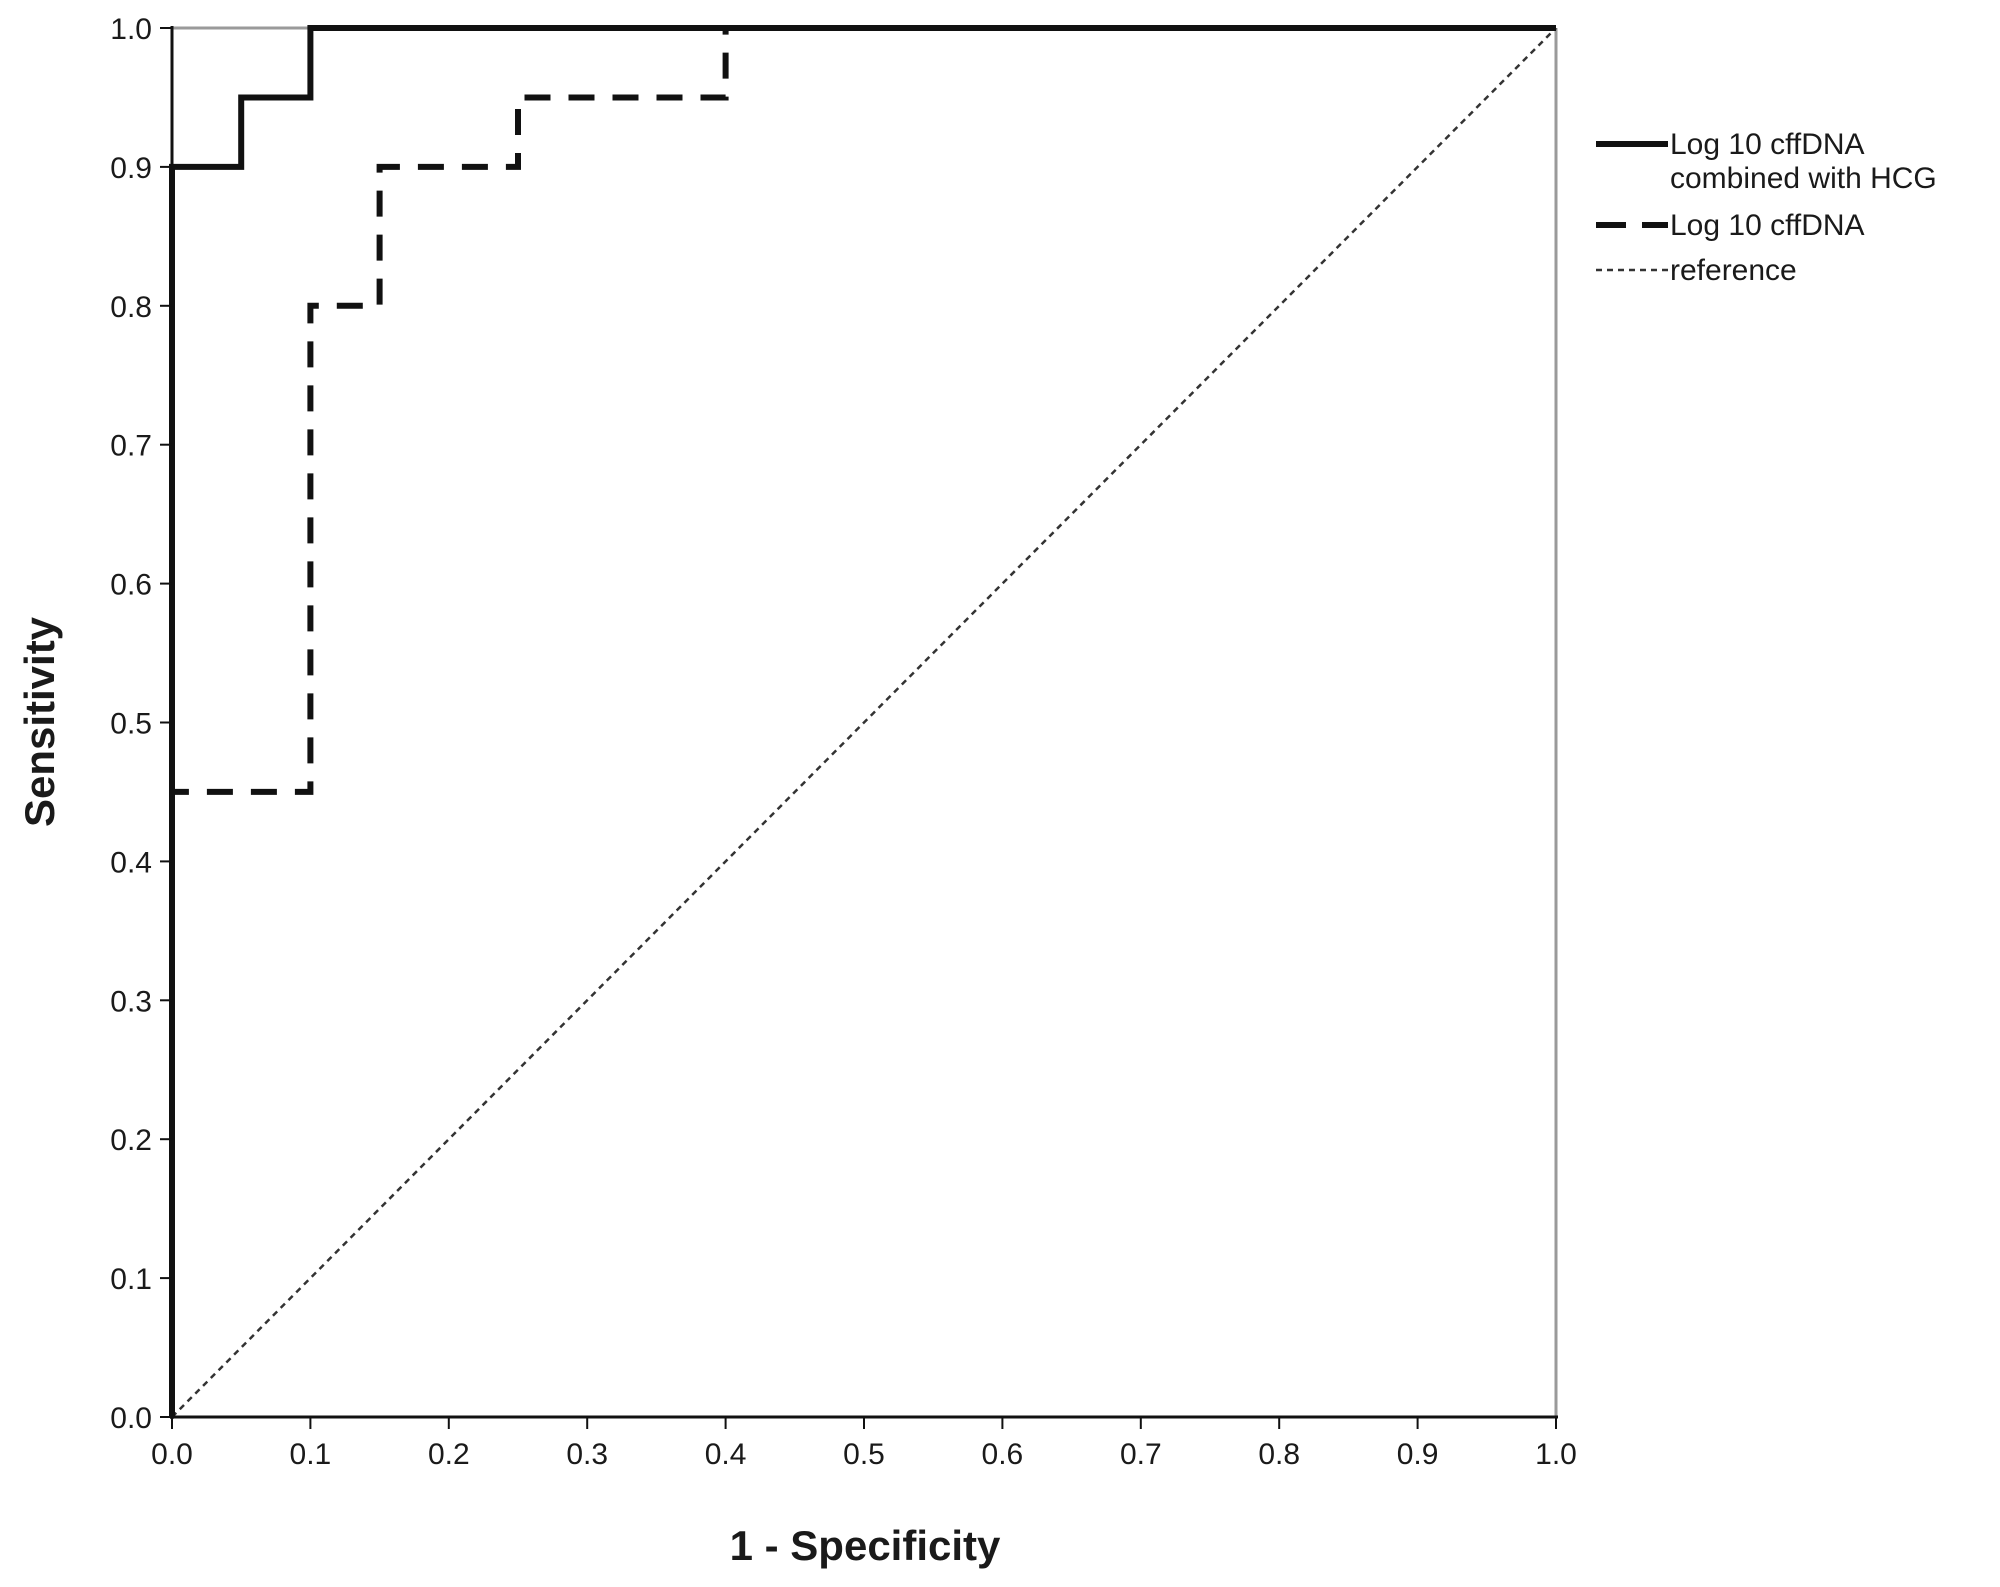  Describe the element at coordinates (726, 1454) in the screenshot. I see `x-tick-label: 0.4` at that location.